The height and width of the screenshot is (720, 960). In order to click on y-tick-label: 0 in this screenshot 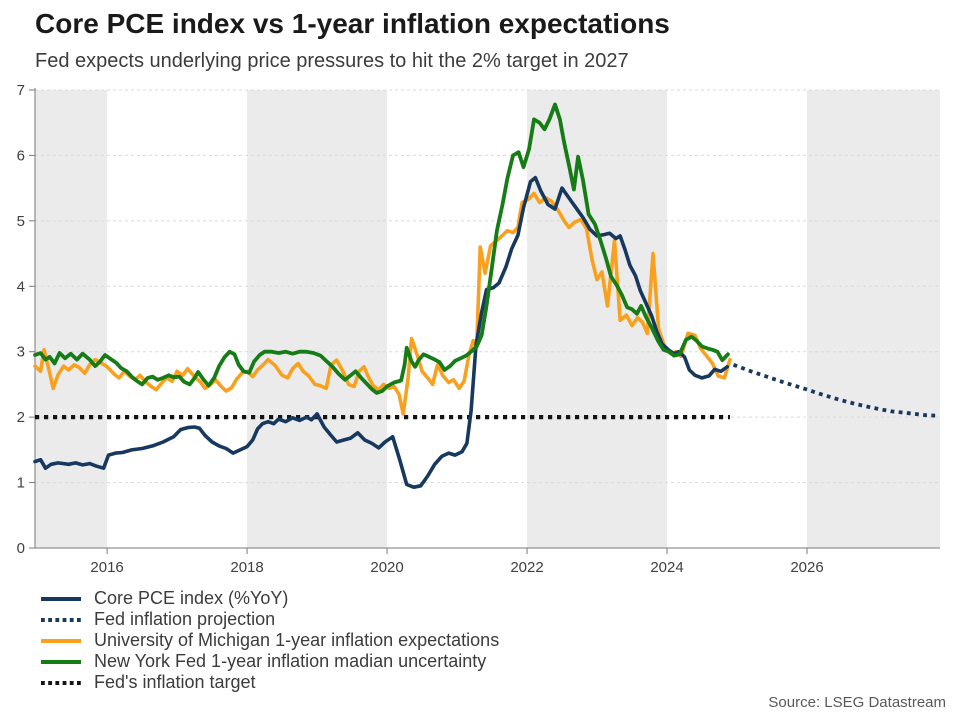, I will do `click(21, 548)`.